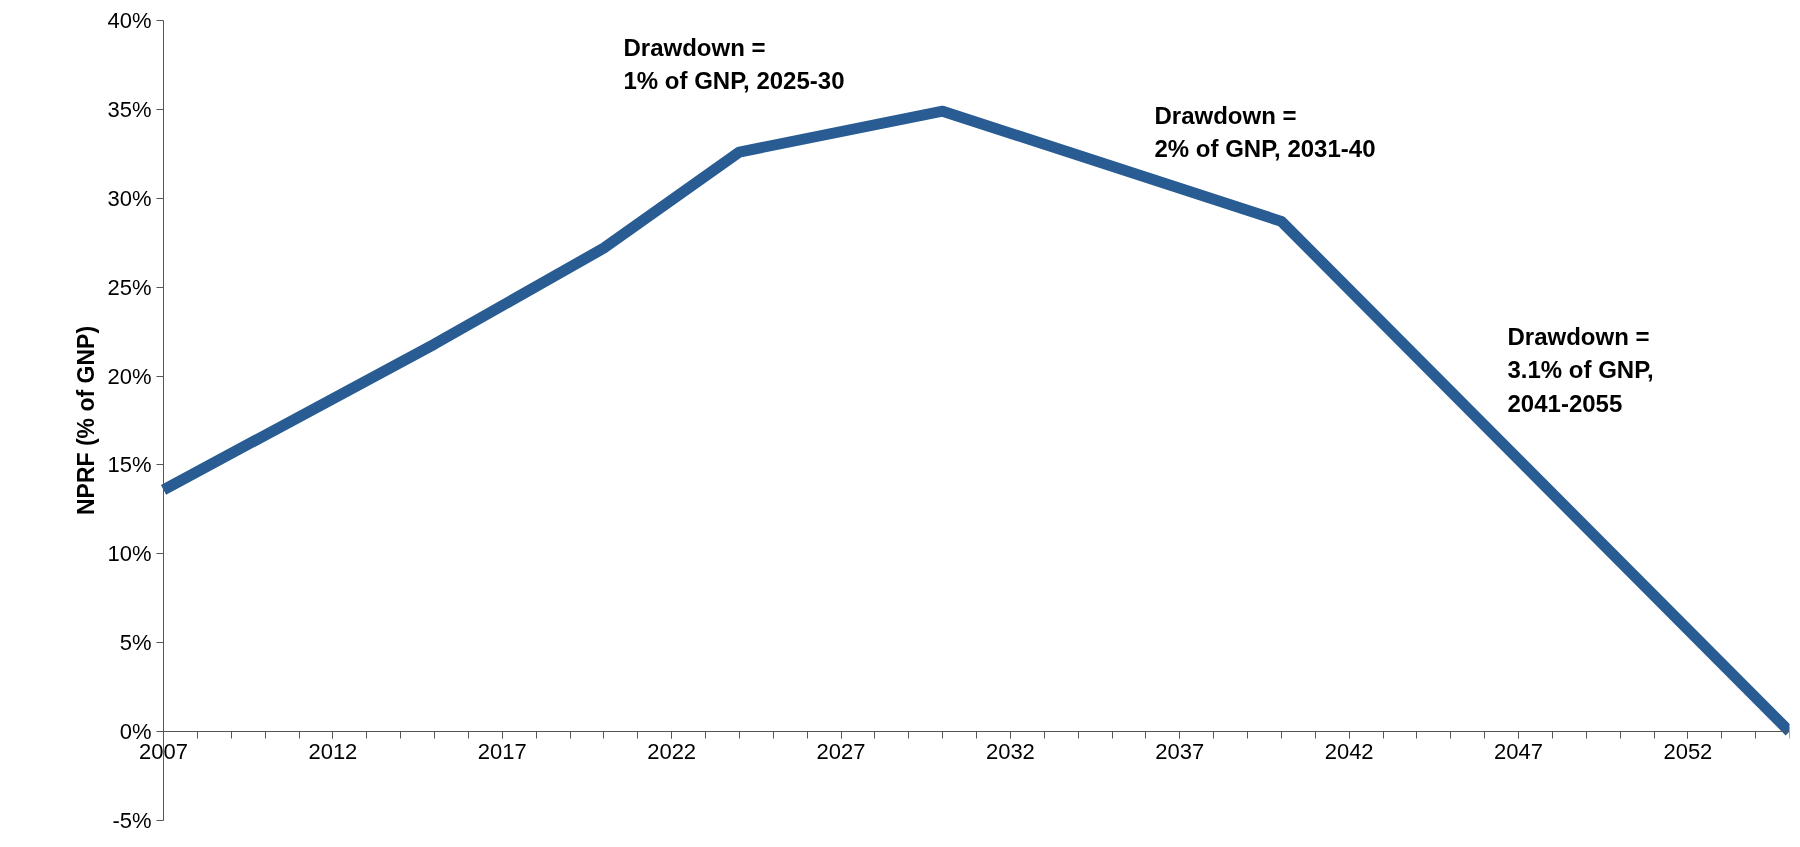  What do you see at coordinates (86, 420) in the screenshot?
I see `y-axis-title: NPRF (% of GNP)` at bounding box center [86, 420].